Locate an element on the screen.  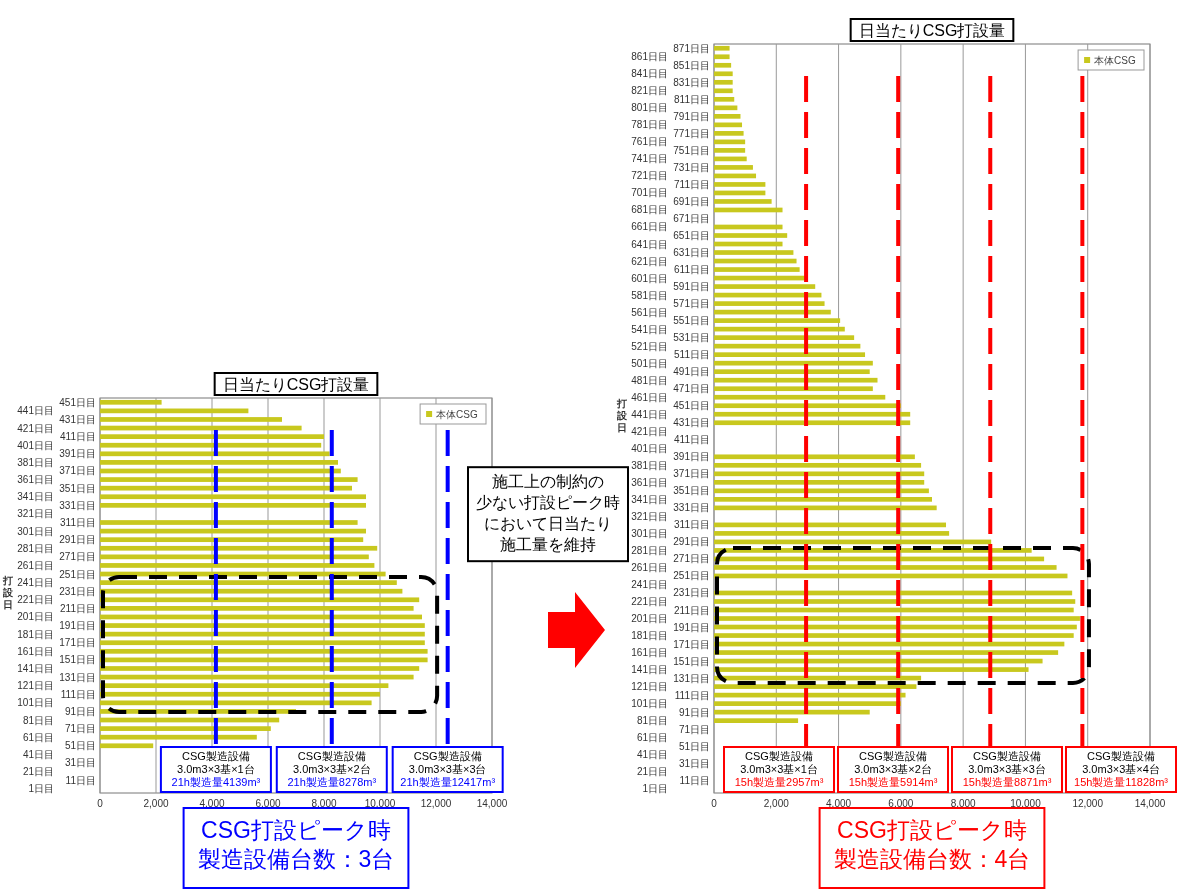
y-tick-label: 831日目 is located at coordinates (691, 82).